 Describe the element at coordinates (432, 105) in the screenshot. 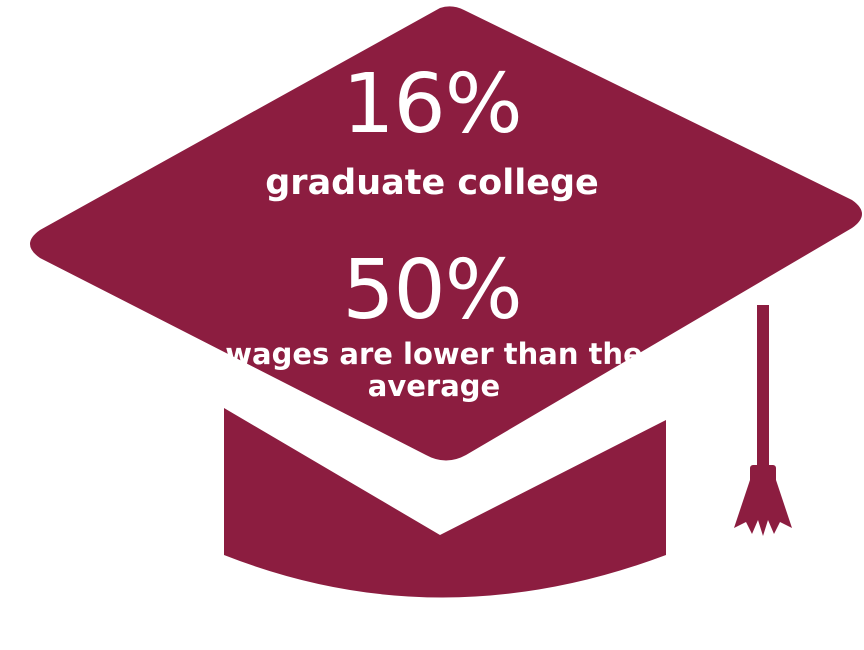

I see `stat-percent-graduate: 16%` at that location.